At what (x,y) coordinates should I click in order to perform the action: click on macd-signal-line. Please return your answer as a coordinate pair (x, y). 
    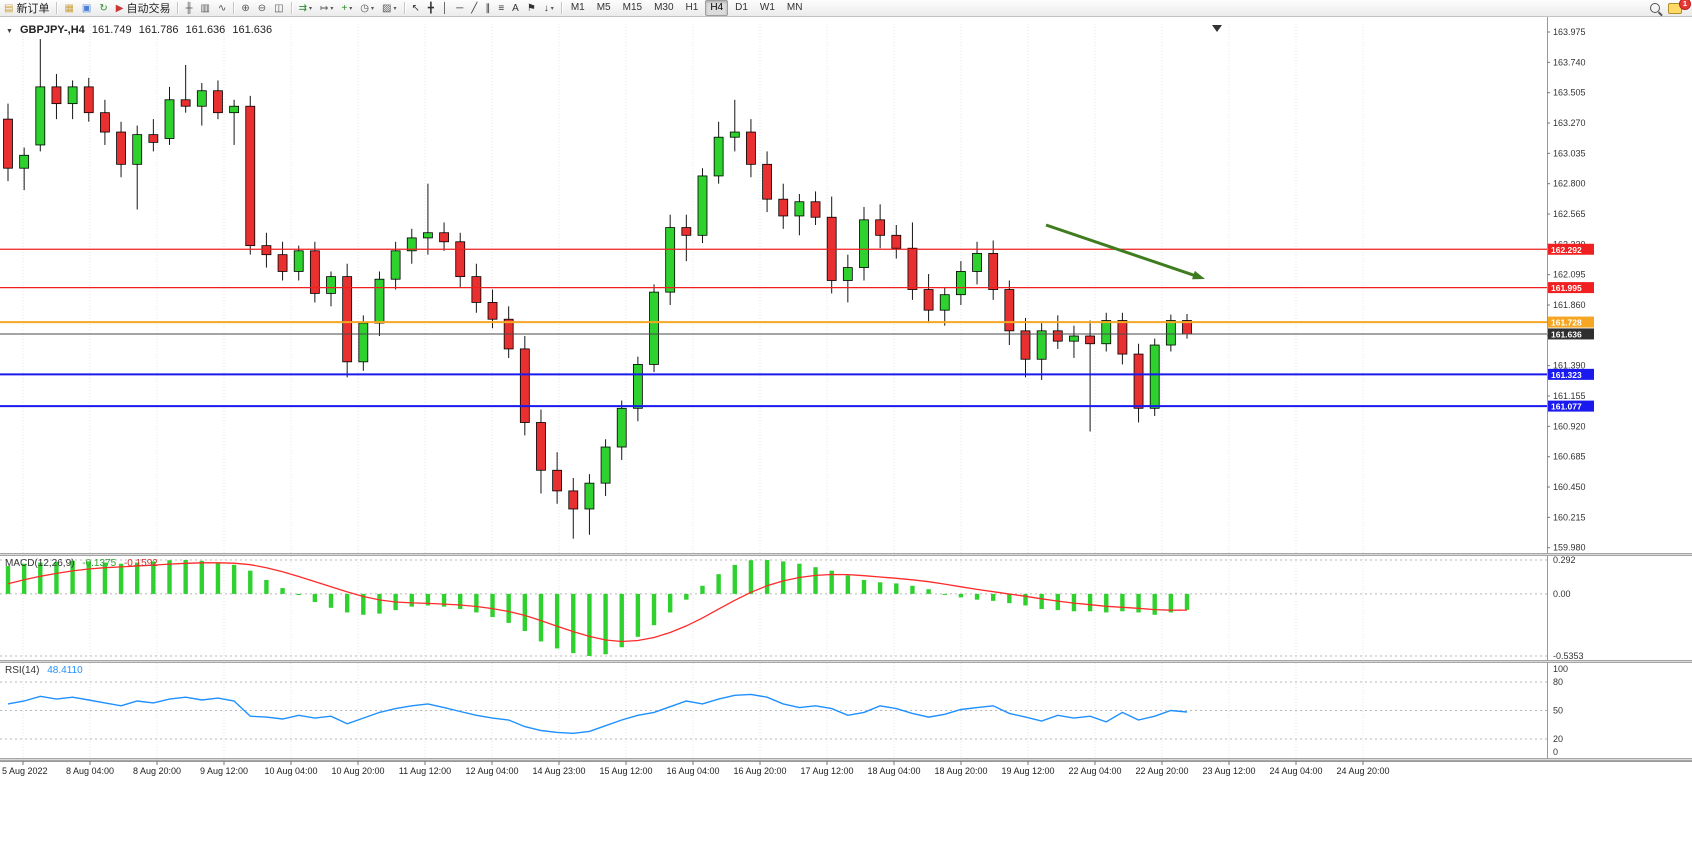
    Looking at the image, I should click on (597, 602).